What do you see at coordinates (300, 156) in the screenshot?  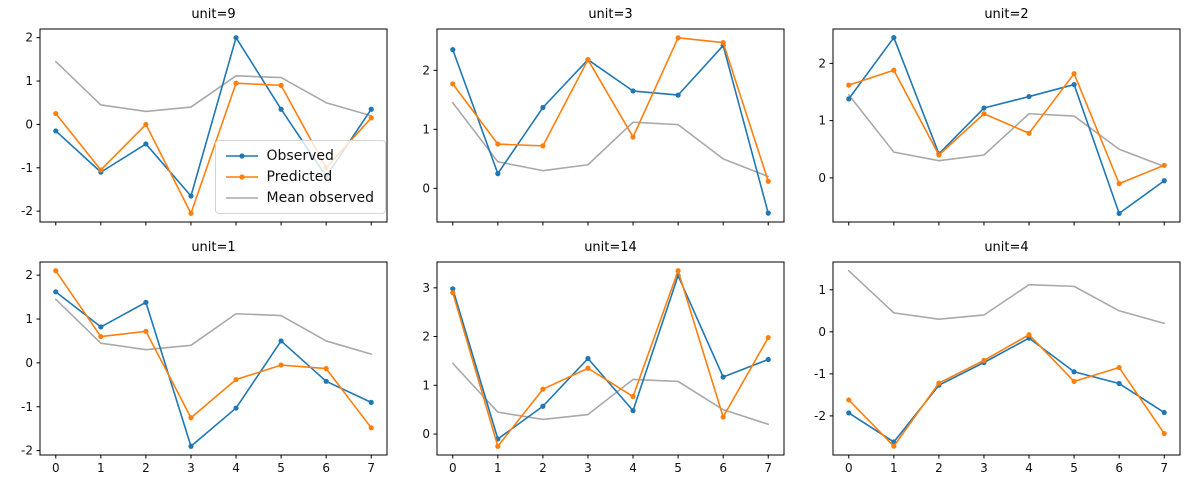 I see `legend-label: Observed` at bounding box center [300, 156].